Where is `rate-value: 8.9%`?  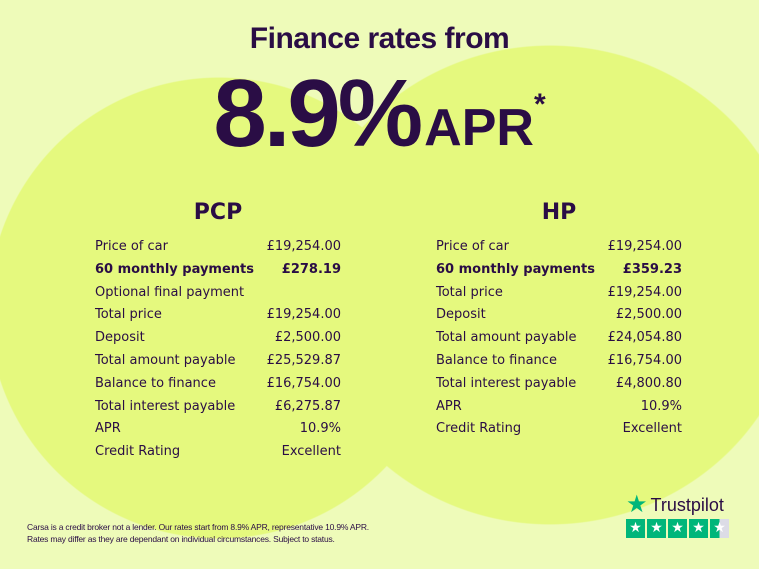 rate-value: 8.9% is located at coordinates (318, 113).